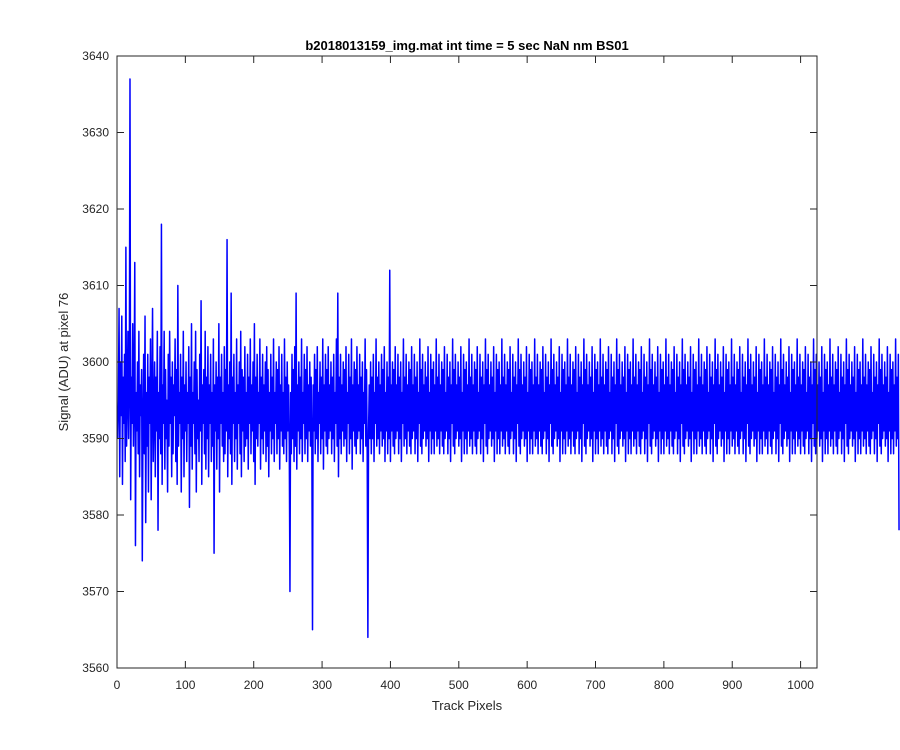 The image size is (900, 750). What do you see at coordinates (467, 705) in the screenshot?
I see `x-axis-label: Track Pixels` at bounding box center [467, 705].